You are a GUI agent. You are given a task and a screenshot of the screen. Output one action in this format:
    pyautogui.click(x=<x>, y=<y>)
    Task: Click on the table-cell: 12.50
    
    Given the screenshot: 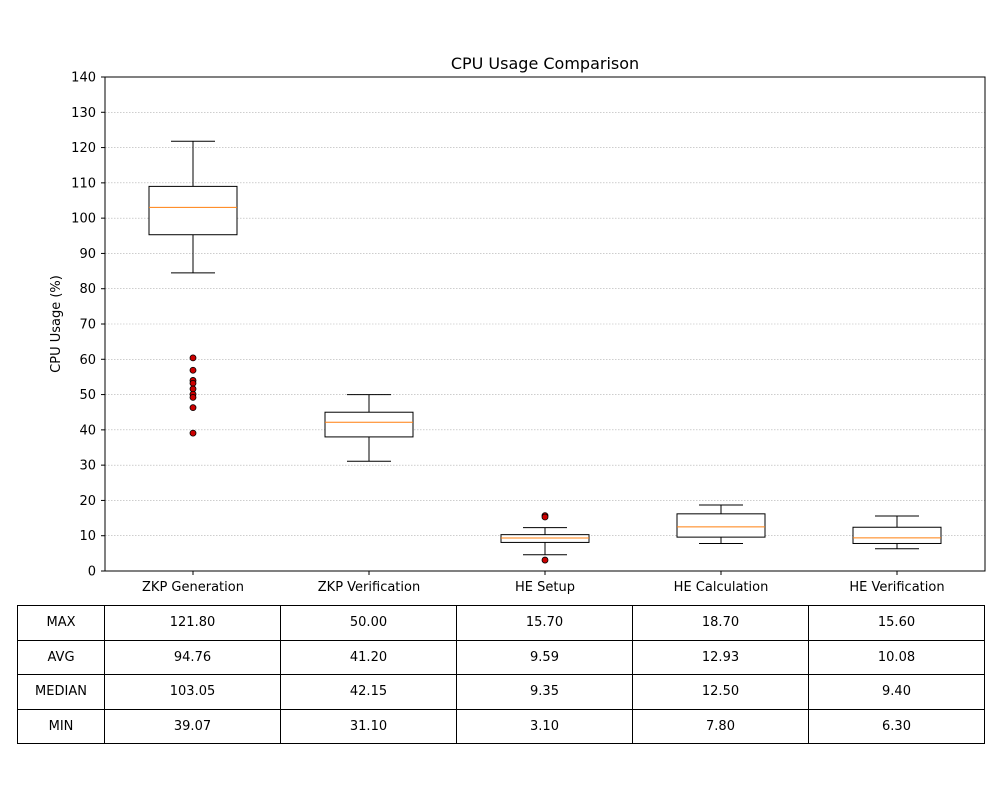 What is the action you would take?
    pyautogui.click(x=720, y=692)
    